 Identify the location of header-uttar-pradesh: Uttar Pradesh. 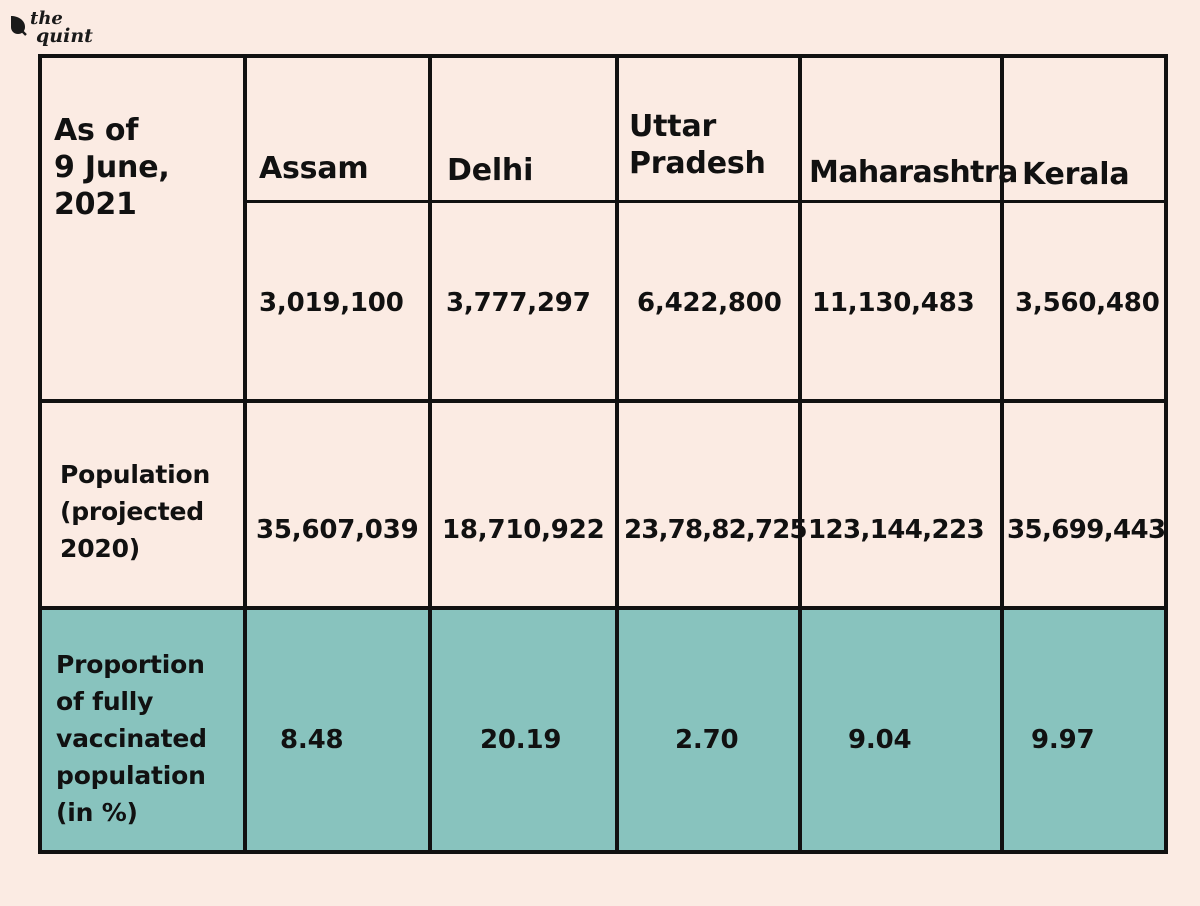
(697, 145).